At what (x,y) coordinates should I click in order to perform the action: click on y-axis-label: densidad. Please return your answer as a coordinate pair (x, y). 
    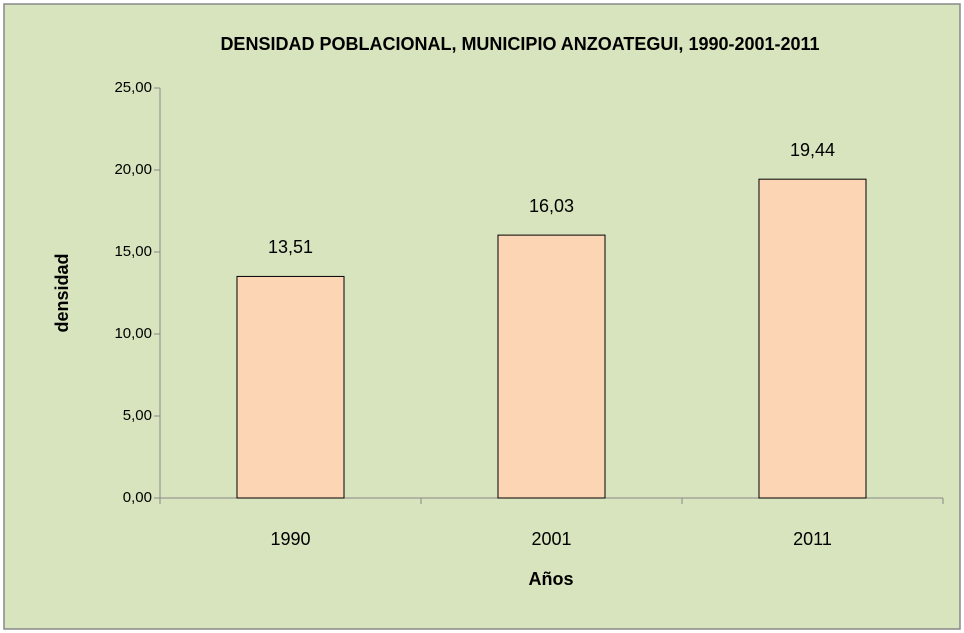
    Looking at the image, I should click on (62, 292).